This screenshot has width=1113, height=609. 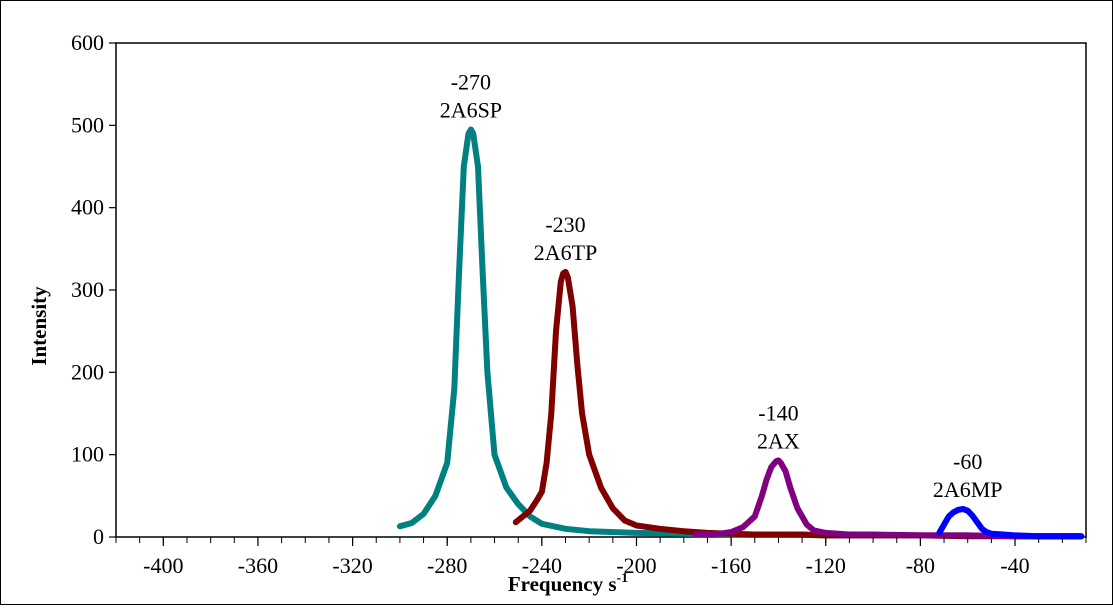 I want to click on y-tick-label: 500, so click(x=87, y=124).